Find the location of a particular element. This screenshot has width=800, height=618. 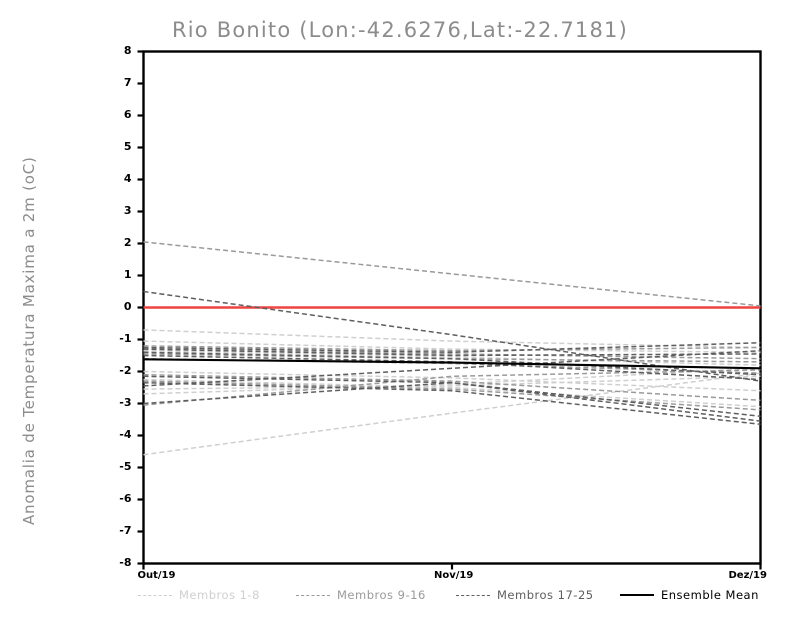

y-tick-label: 6 is located at coordinates (127, 114).